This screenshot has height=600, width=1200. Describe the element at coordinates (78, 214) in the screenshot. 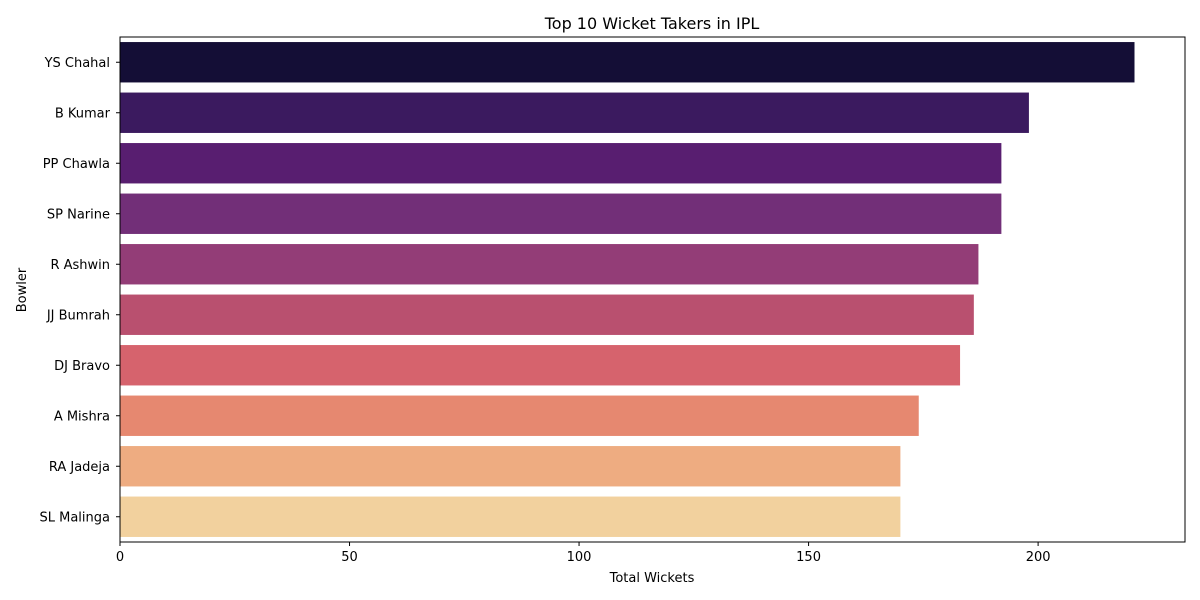

I see `y-tick-label: SP Narine` at that location.